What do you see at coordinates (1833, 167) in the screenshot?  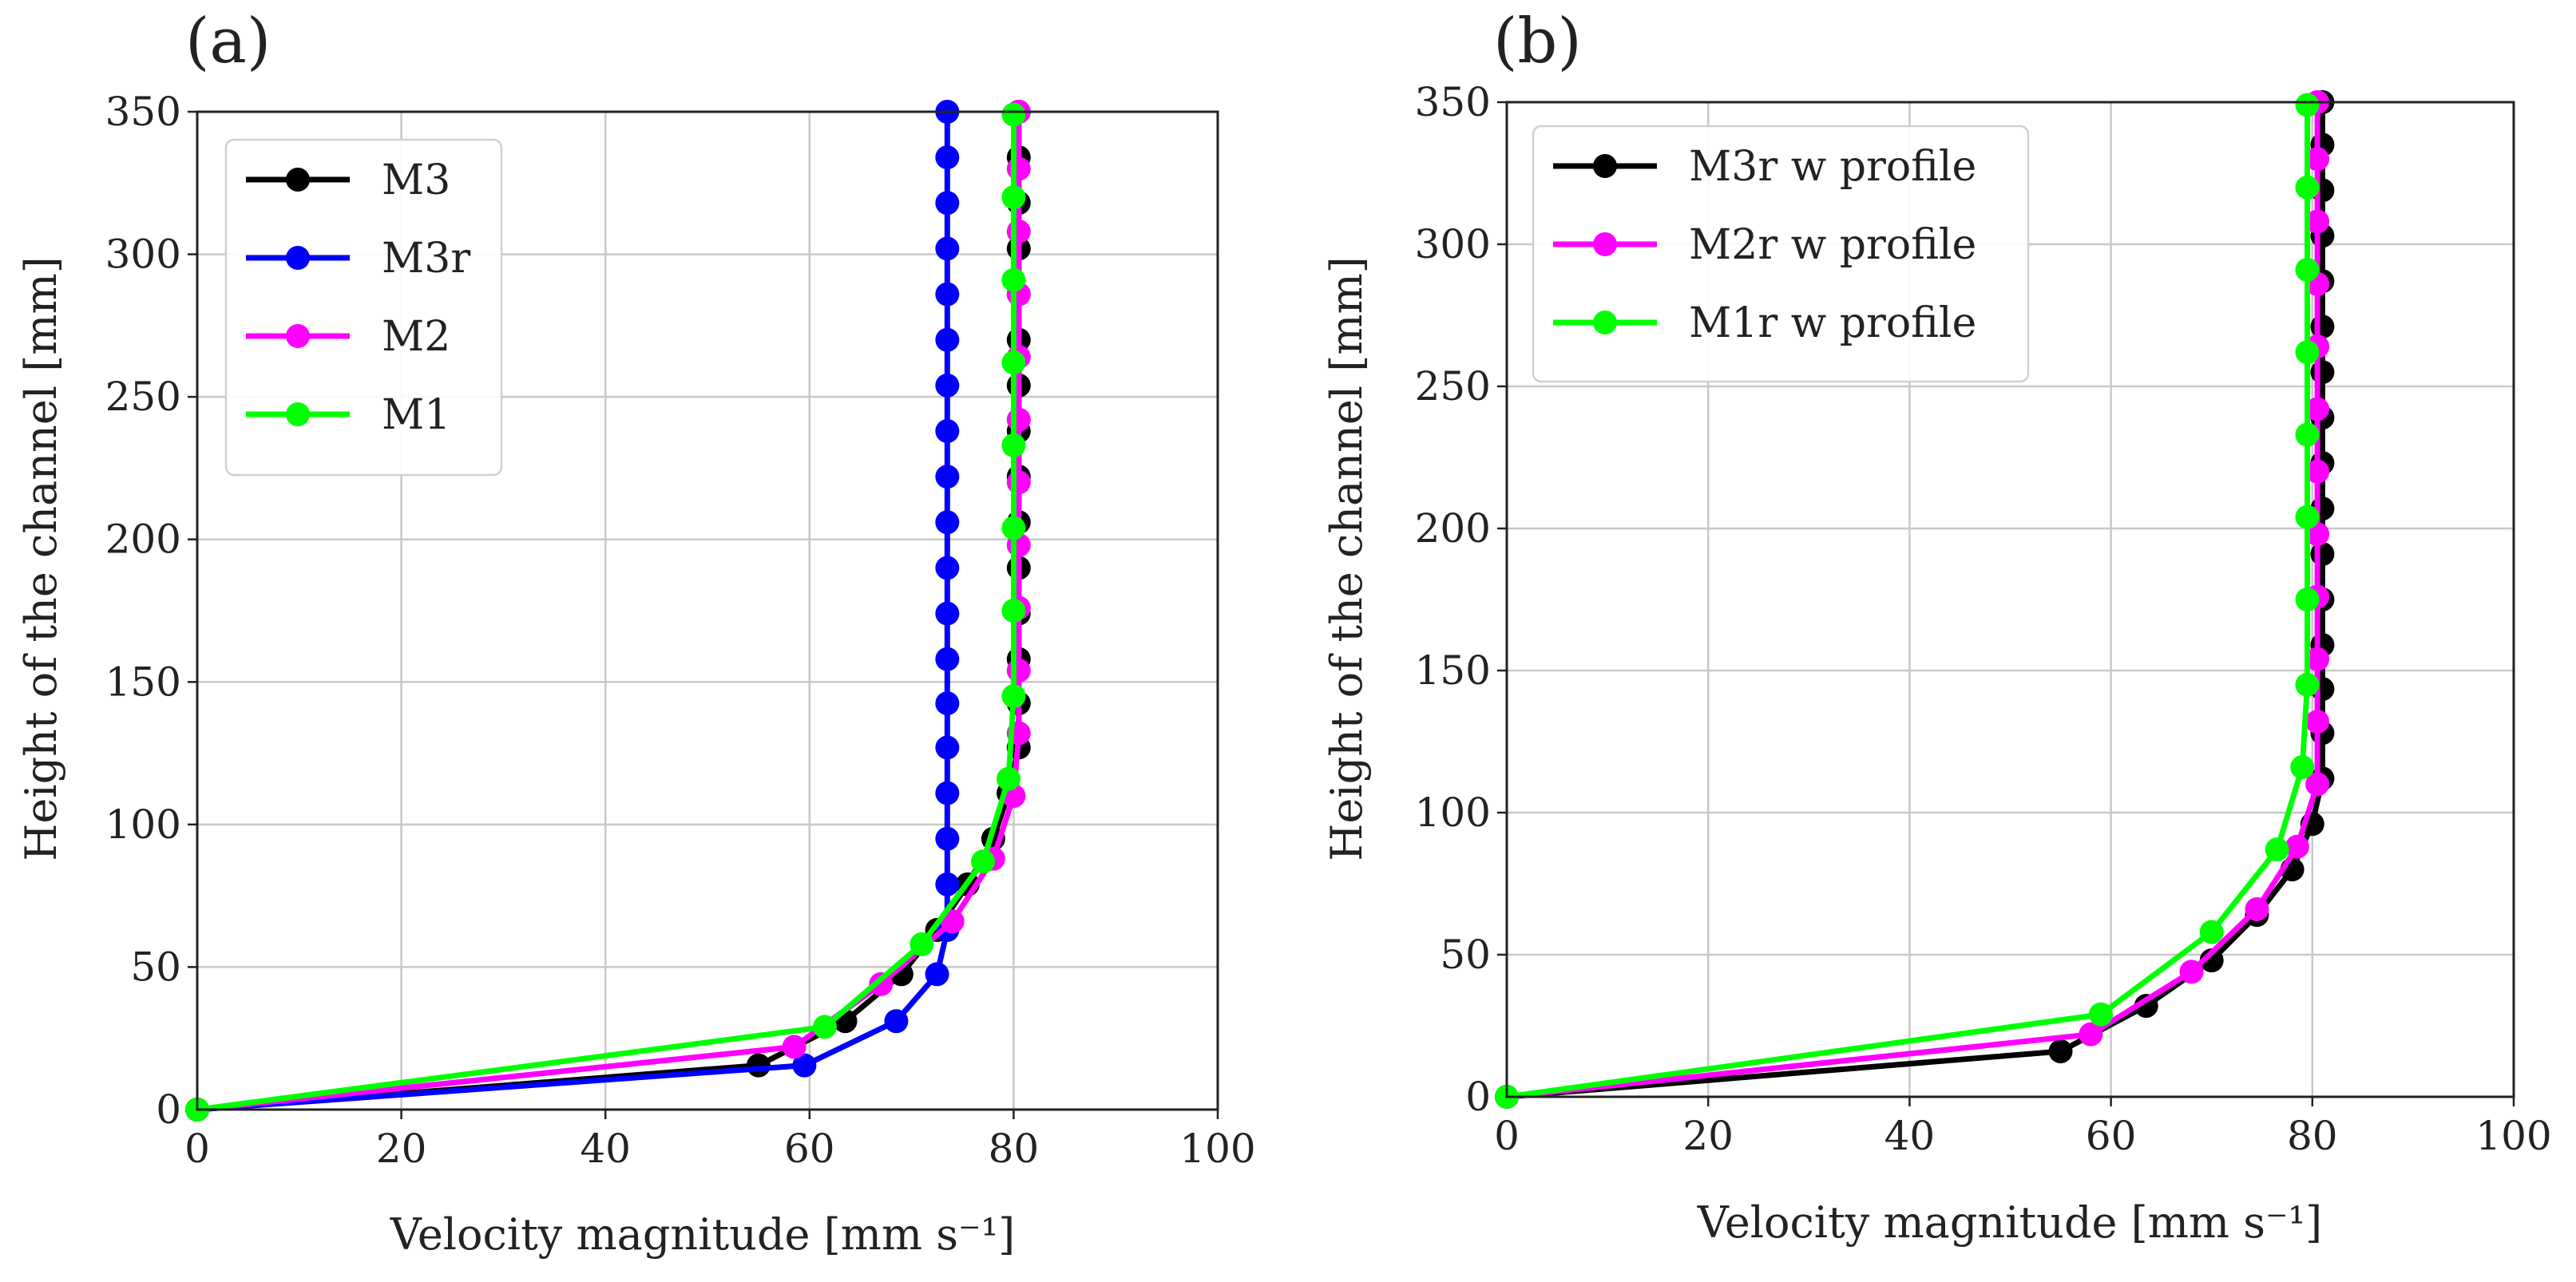 I see `panel-b-legend-label: M3r w profile` at bounding box center [1833, 167].